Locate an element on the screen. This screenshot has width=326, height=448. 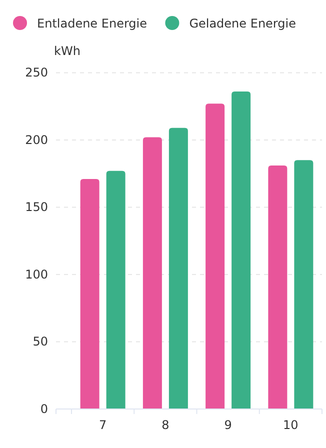
y-tick-label: 50 is located at coordinates (40, 341).